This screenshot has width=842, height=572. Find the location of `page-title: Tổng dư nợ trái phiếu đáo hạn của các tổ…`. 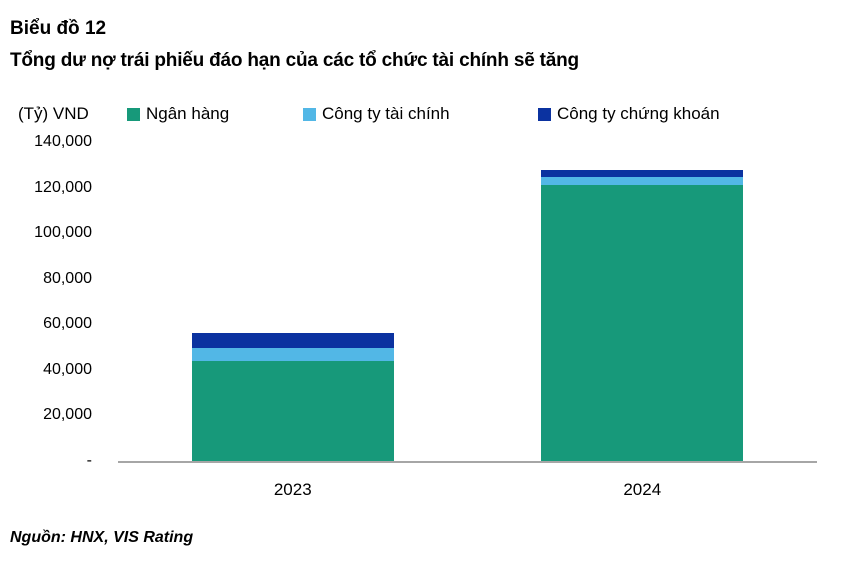

page-title: Tổng dư nợ trái phiếu đáo hạn của các tổ… is located at coordinates (294, 60).